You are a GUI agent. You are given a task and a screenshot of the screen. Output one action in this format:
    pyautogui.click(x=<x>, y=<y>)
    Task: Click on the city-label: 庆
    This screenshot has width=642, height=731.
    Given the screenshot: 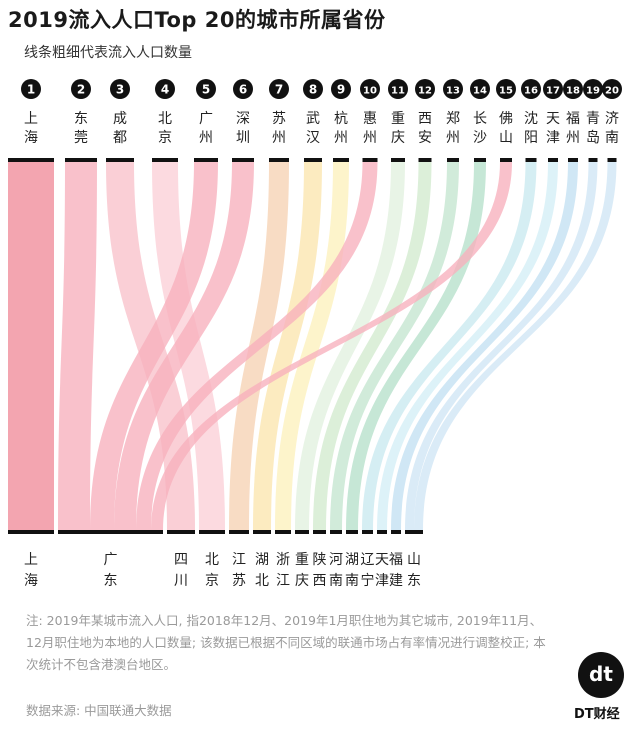 What is the action you would take?
    pyautogui.click(x=398, y=138)
    